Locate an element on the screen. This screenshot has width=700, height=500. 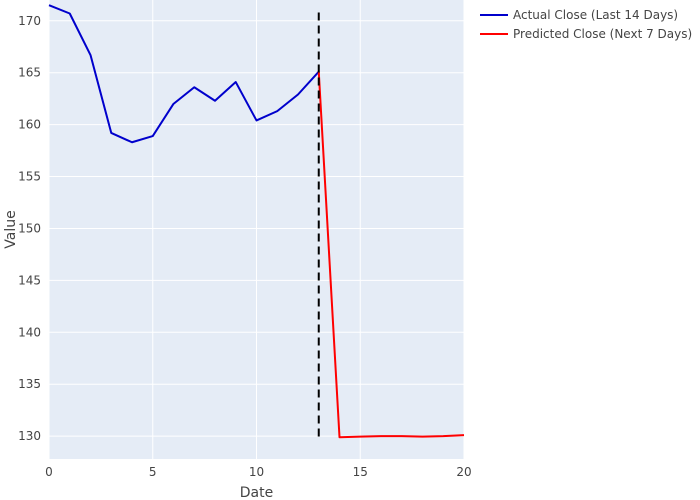
y-tick-label: 130 is located at coordinates (29, 436).